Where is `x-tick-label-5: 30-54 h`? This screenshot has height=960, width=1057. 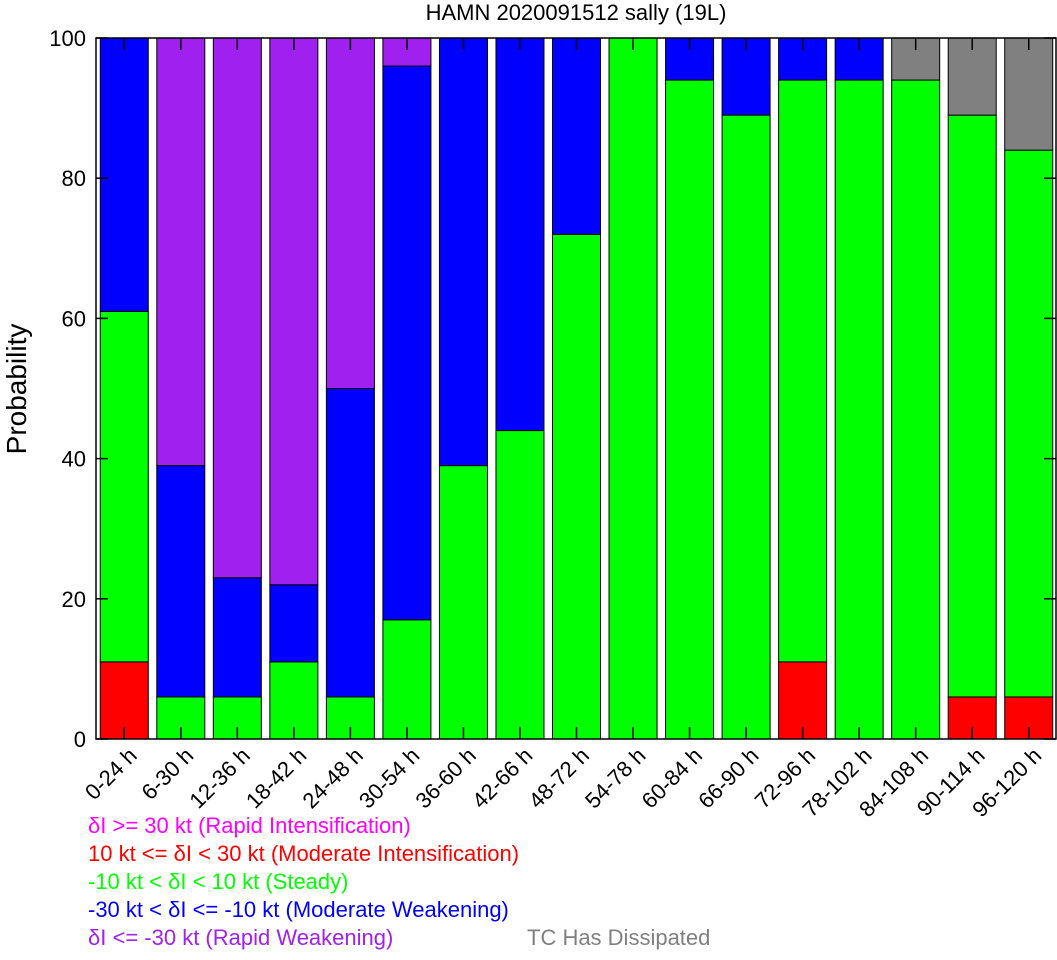 x-tick-label-5: 30-54 h is located at coordinates (389, 778).